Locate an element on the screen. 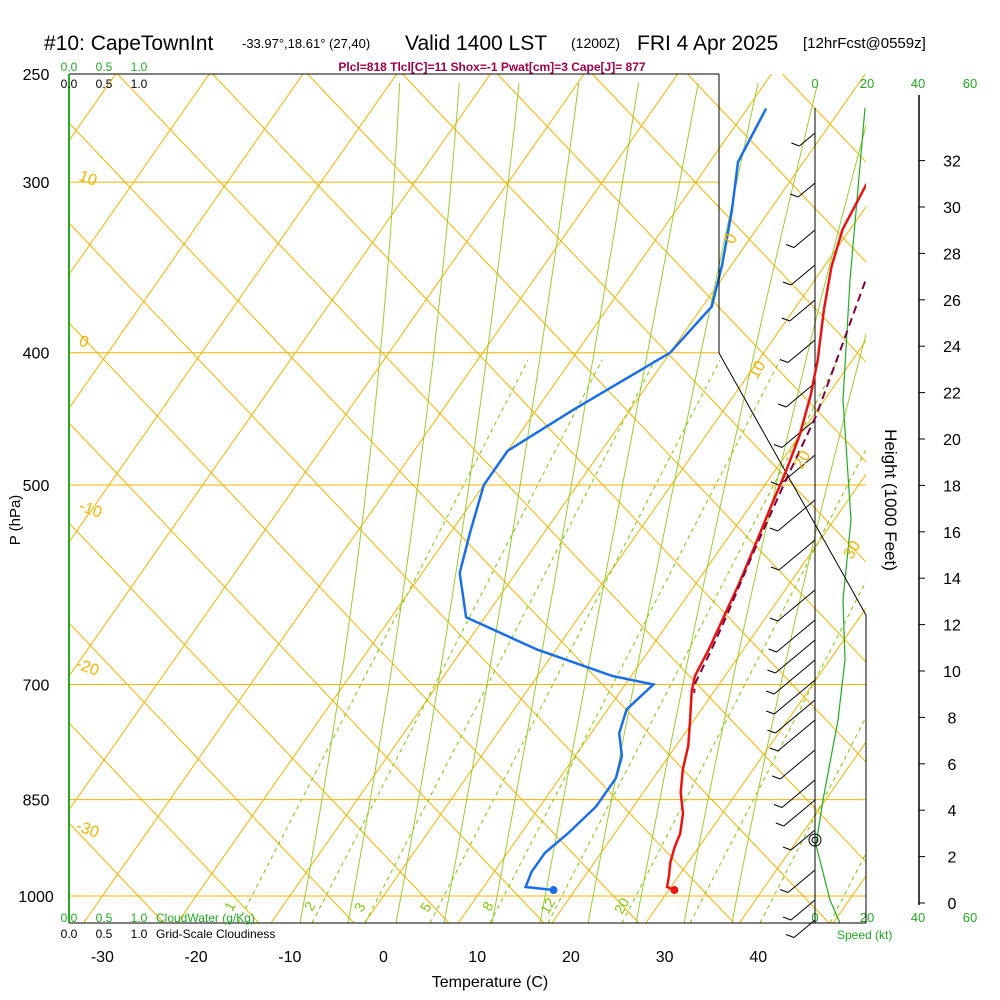 The height and width of the screenshot is (1000, 1000). temperature-tick-label: -10 is located at coordinates (289, 957).